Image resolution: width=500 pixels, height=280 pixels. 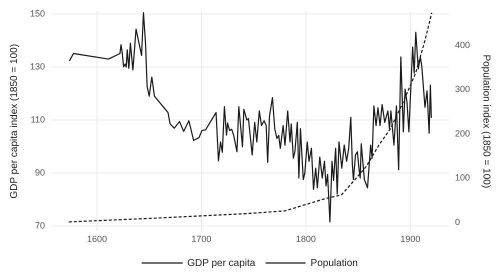 What do you see at coordinates (462, 89) in the screenshot?
I see `y2-tick-label: 300` at bounding box center [462, 89].